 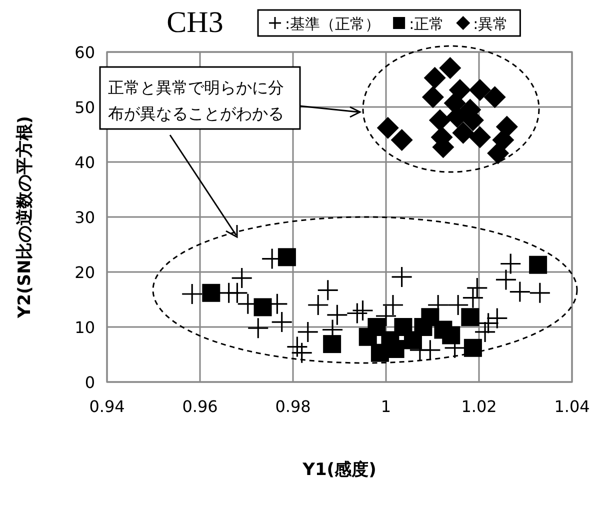 What do you see at coordinates (84, 217) in the screenshot?
I see `y-tick-label: 30` at bounding box center [84, 217].